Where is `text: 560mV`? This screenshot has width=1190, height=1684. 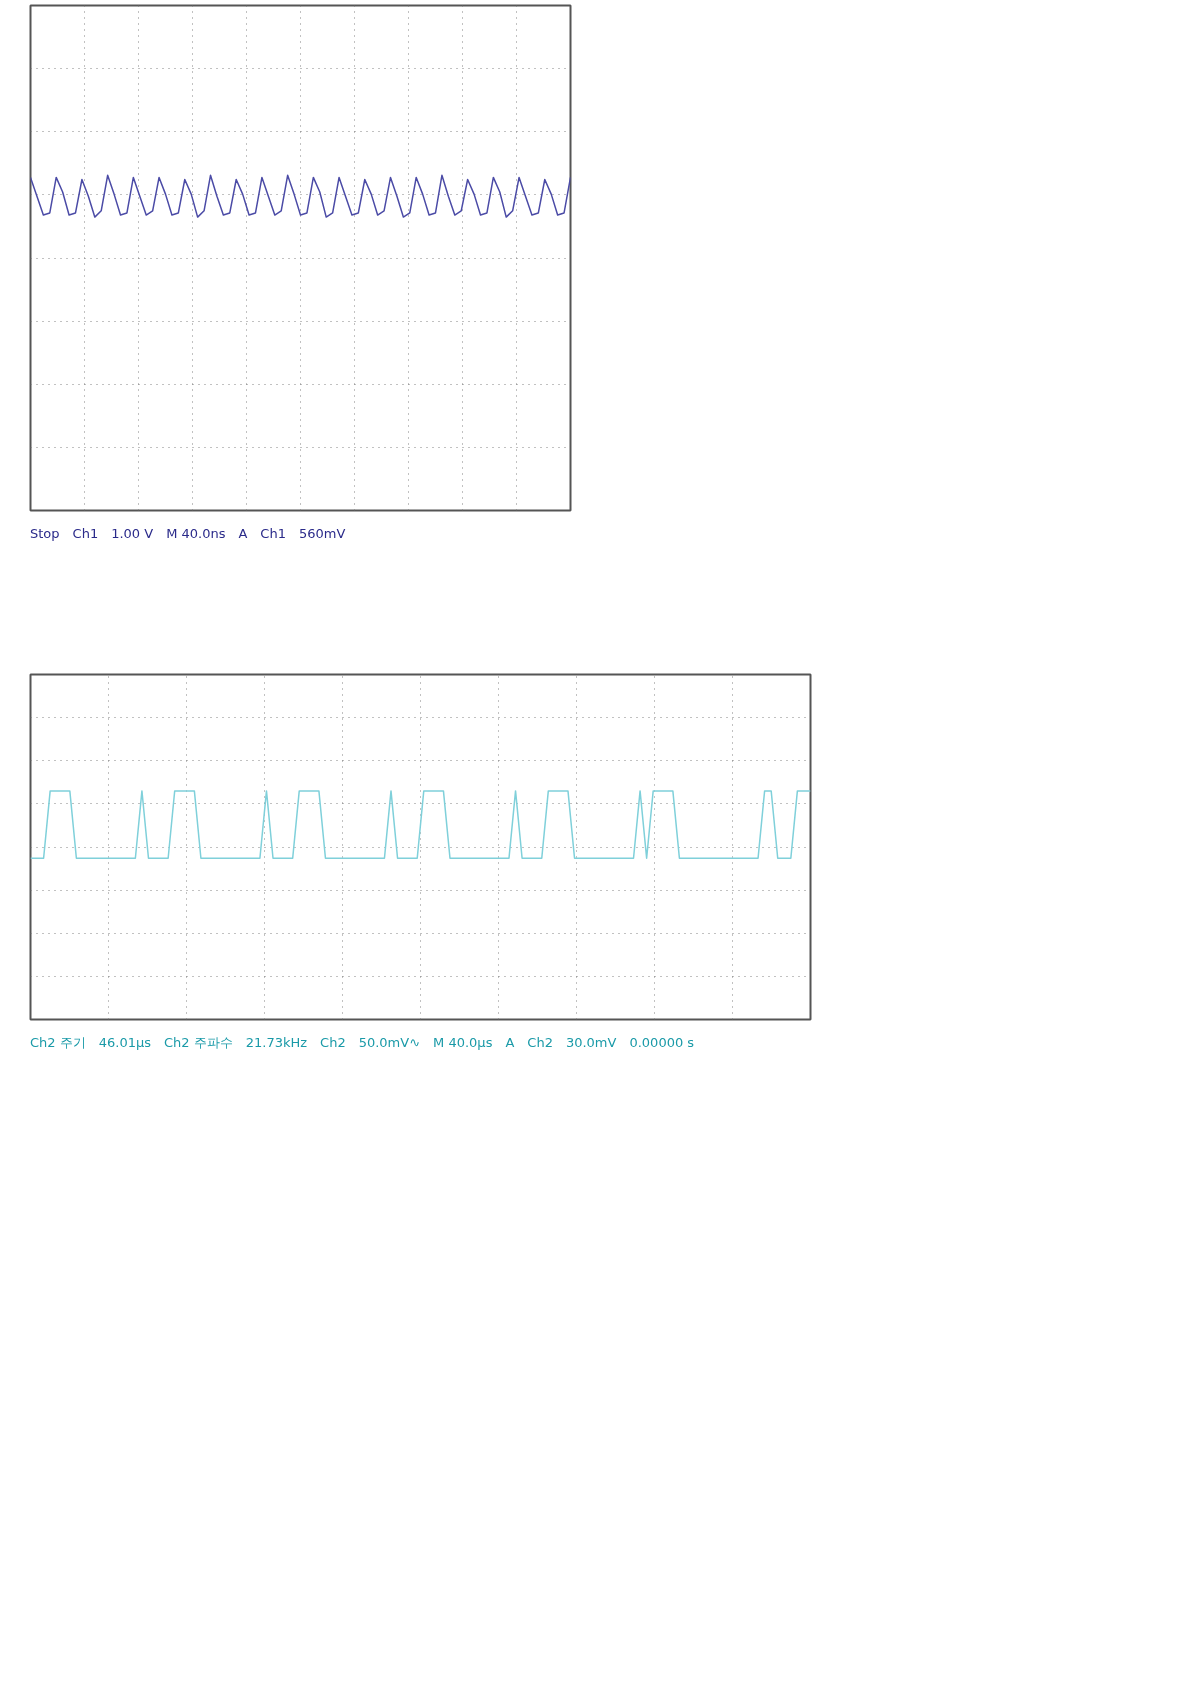
text: 560mV is located at coordinates (322, 534).